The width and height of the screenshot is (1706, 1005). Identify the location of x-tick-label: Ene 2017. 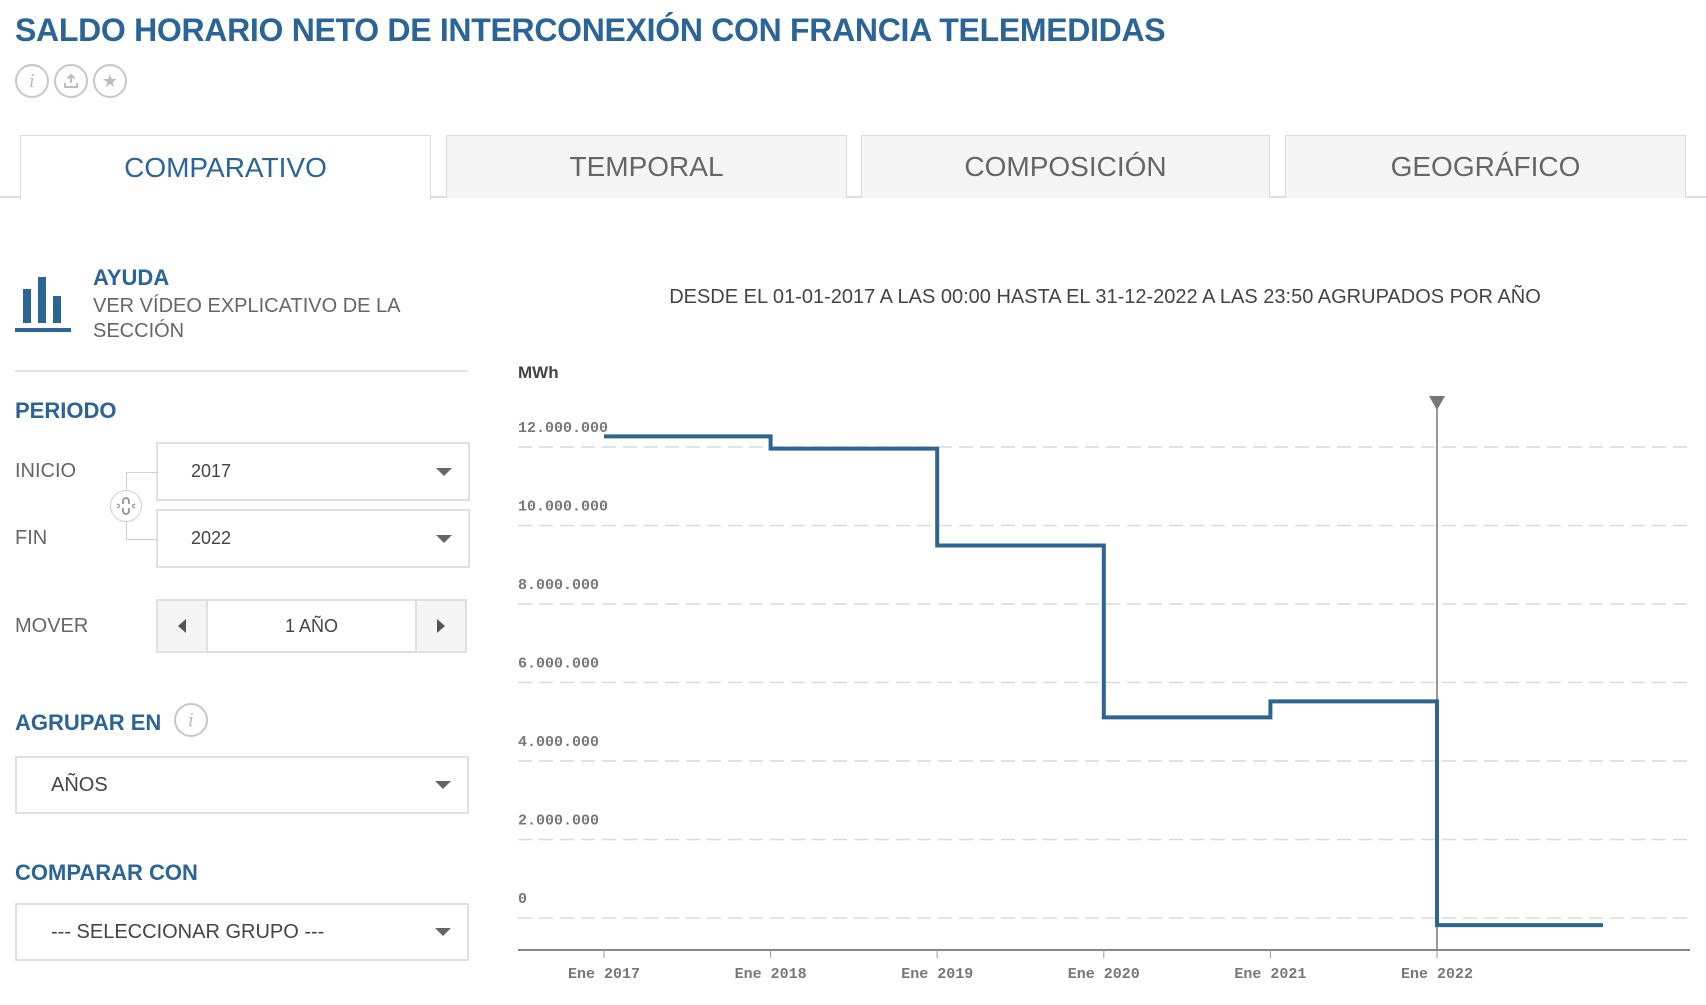
(604, 974).